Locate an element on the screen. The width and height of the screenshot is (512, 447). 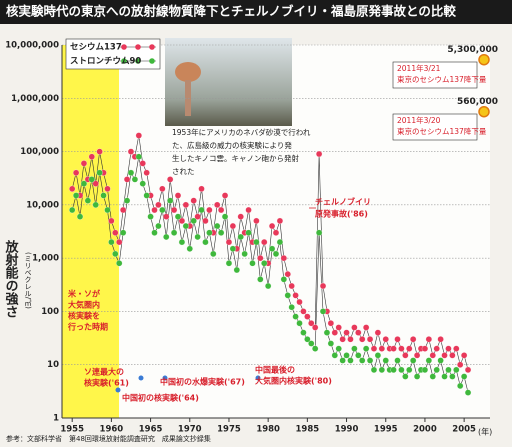
highlight-text: 2011年3/20 is located at coordinates (419, 120).